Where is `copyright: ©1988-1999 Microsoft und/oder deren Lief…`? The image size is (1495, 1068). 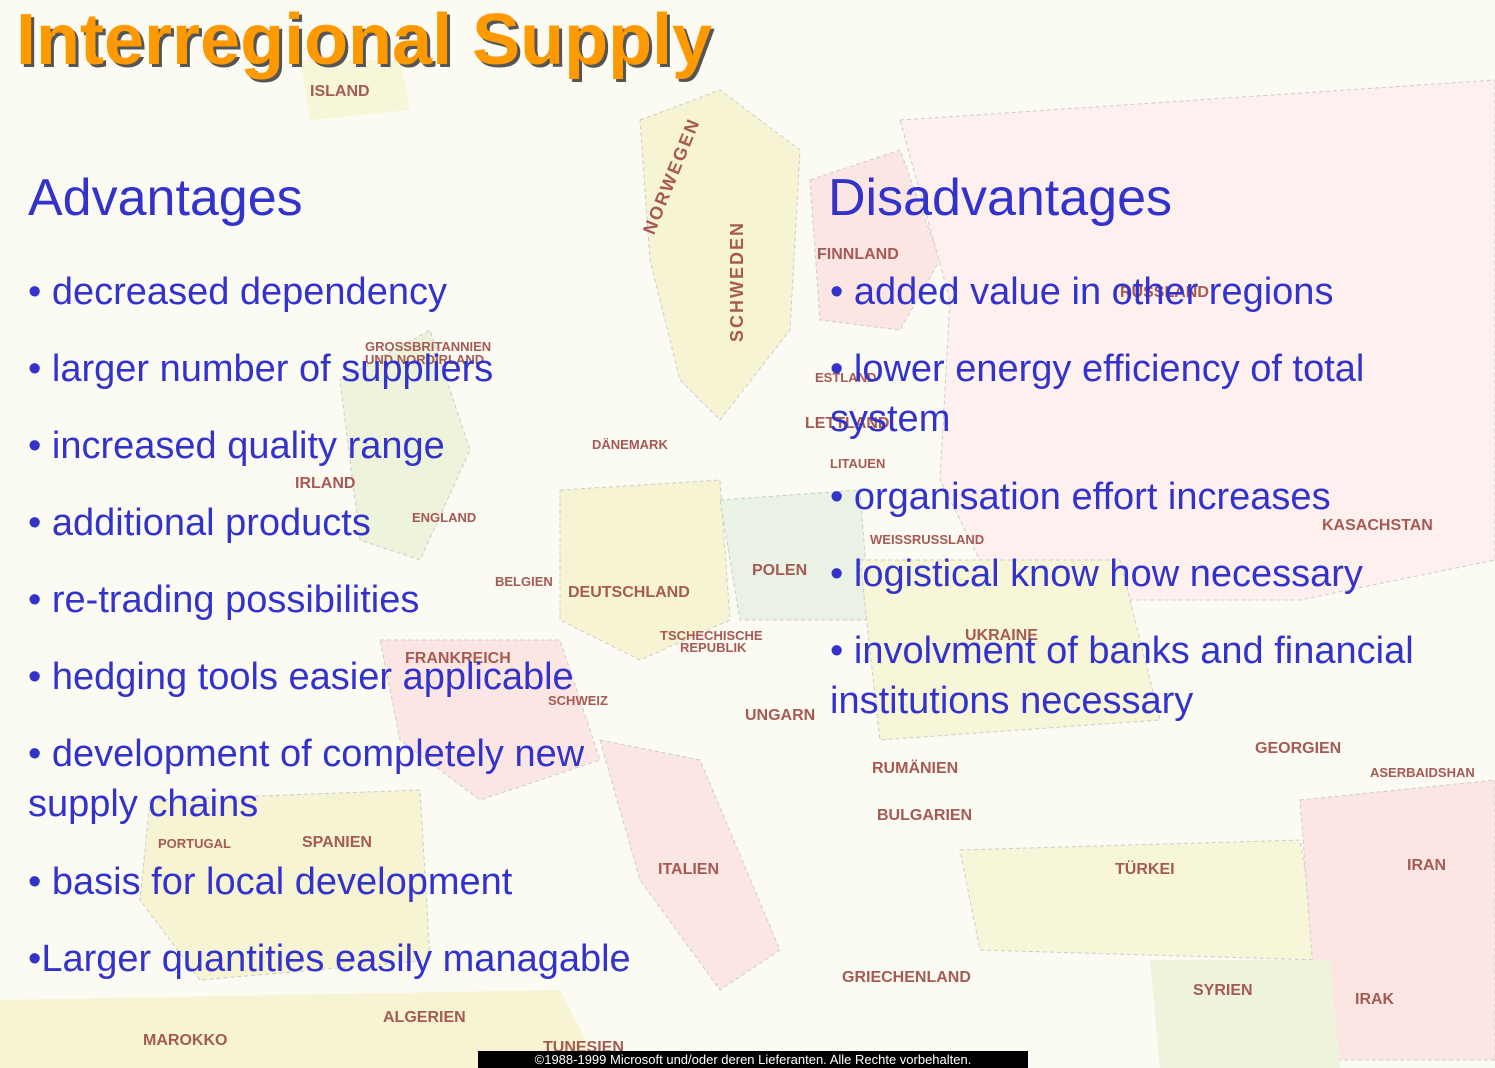
copyright: ©1988-1999 Microsoft und/oder deren Lief… is located at coordinates (753, 1059).